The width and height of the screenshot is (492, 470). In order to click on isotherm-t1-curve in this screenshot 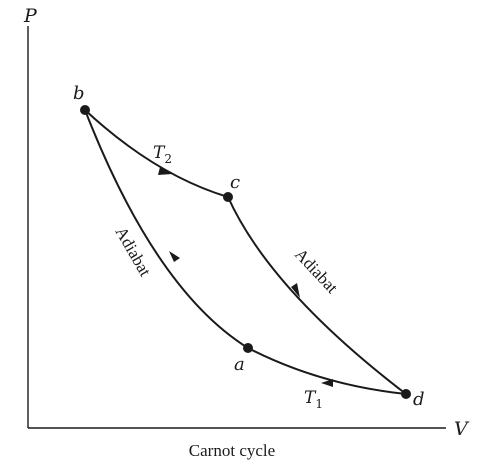, I will do `click(327, 371)`.